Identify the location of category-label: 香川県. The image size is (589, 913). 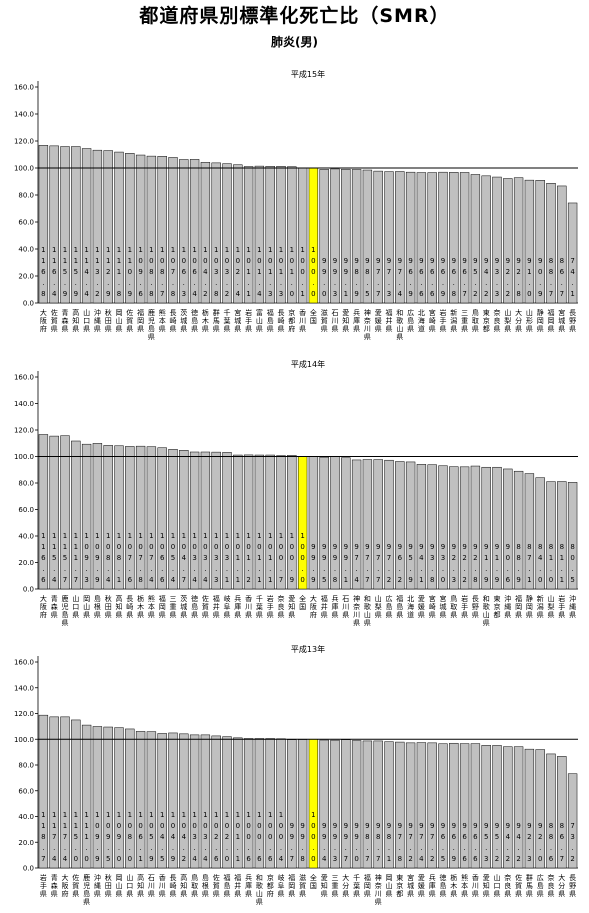
(475, 885).